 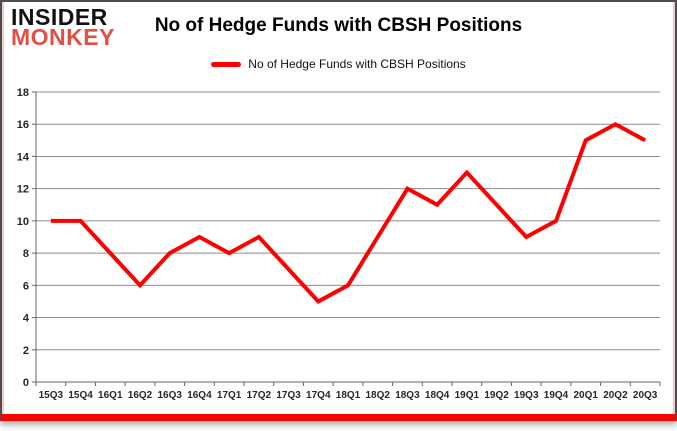 I want to click on x-axis-label: 16Q1, so click(x=110, y=395).